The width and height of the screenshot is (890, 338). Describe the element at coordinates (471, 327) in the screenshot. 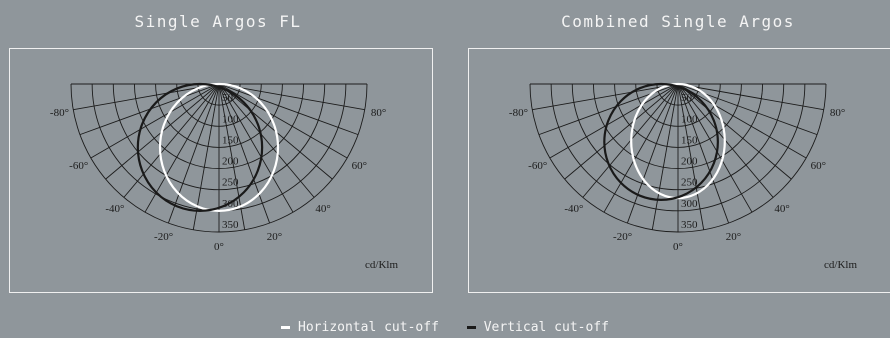

I see `legend-swatch-vertical` at that location.